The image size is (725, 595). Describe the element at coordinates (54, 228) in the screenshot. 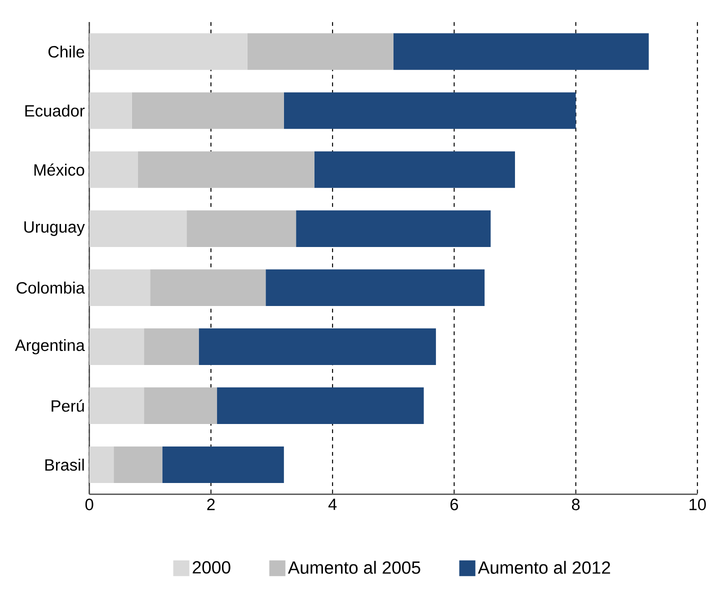

I see `y-tick-label: Uruguay` at that location.